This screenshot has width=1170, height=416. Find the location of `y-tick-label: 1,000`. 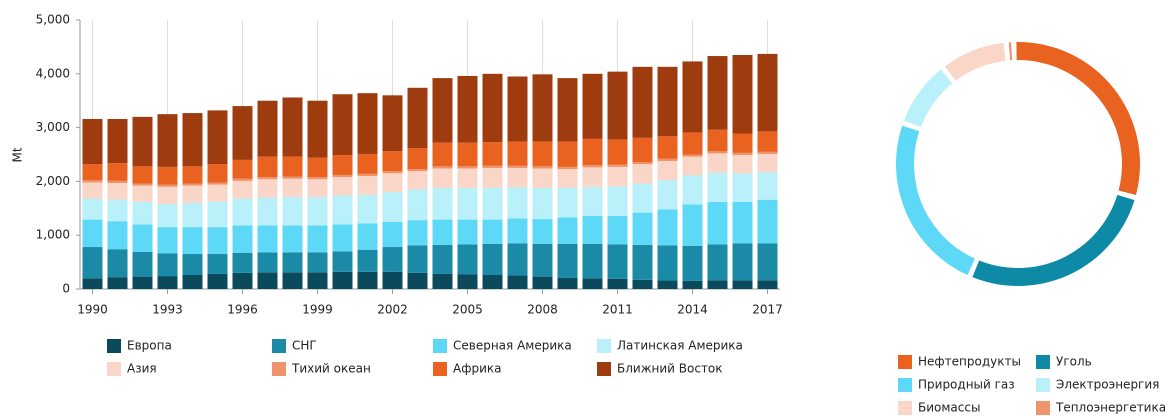

y-tick-label: 1,000 is located at coordinates (53, 235).